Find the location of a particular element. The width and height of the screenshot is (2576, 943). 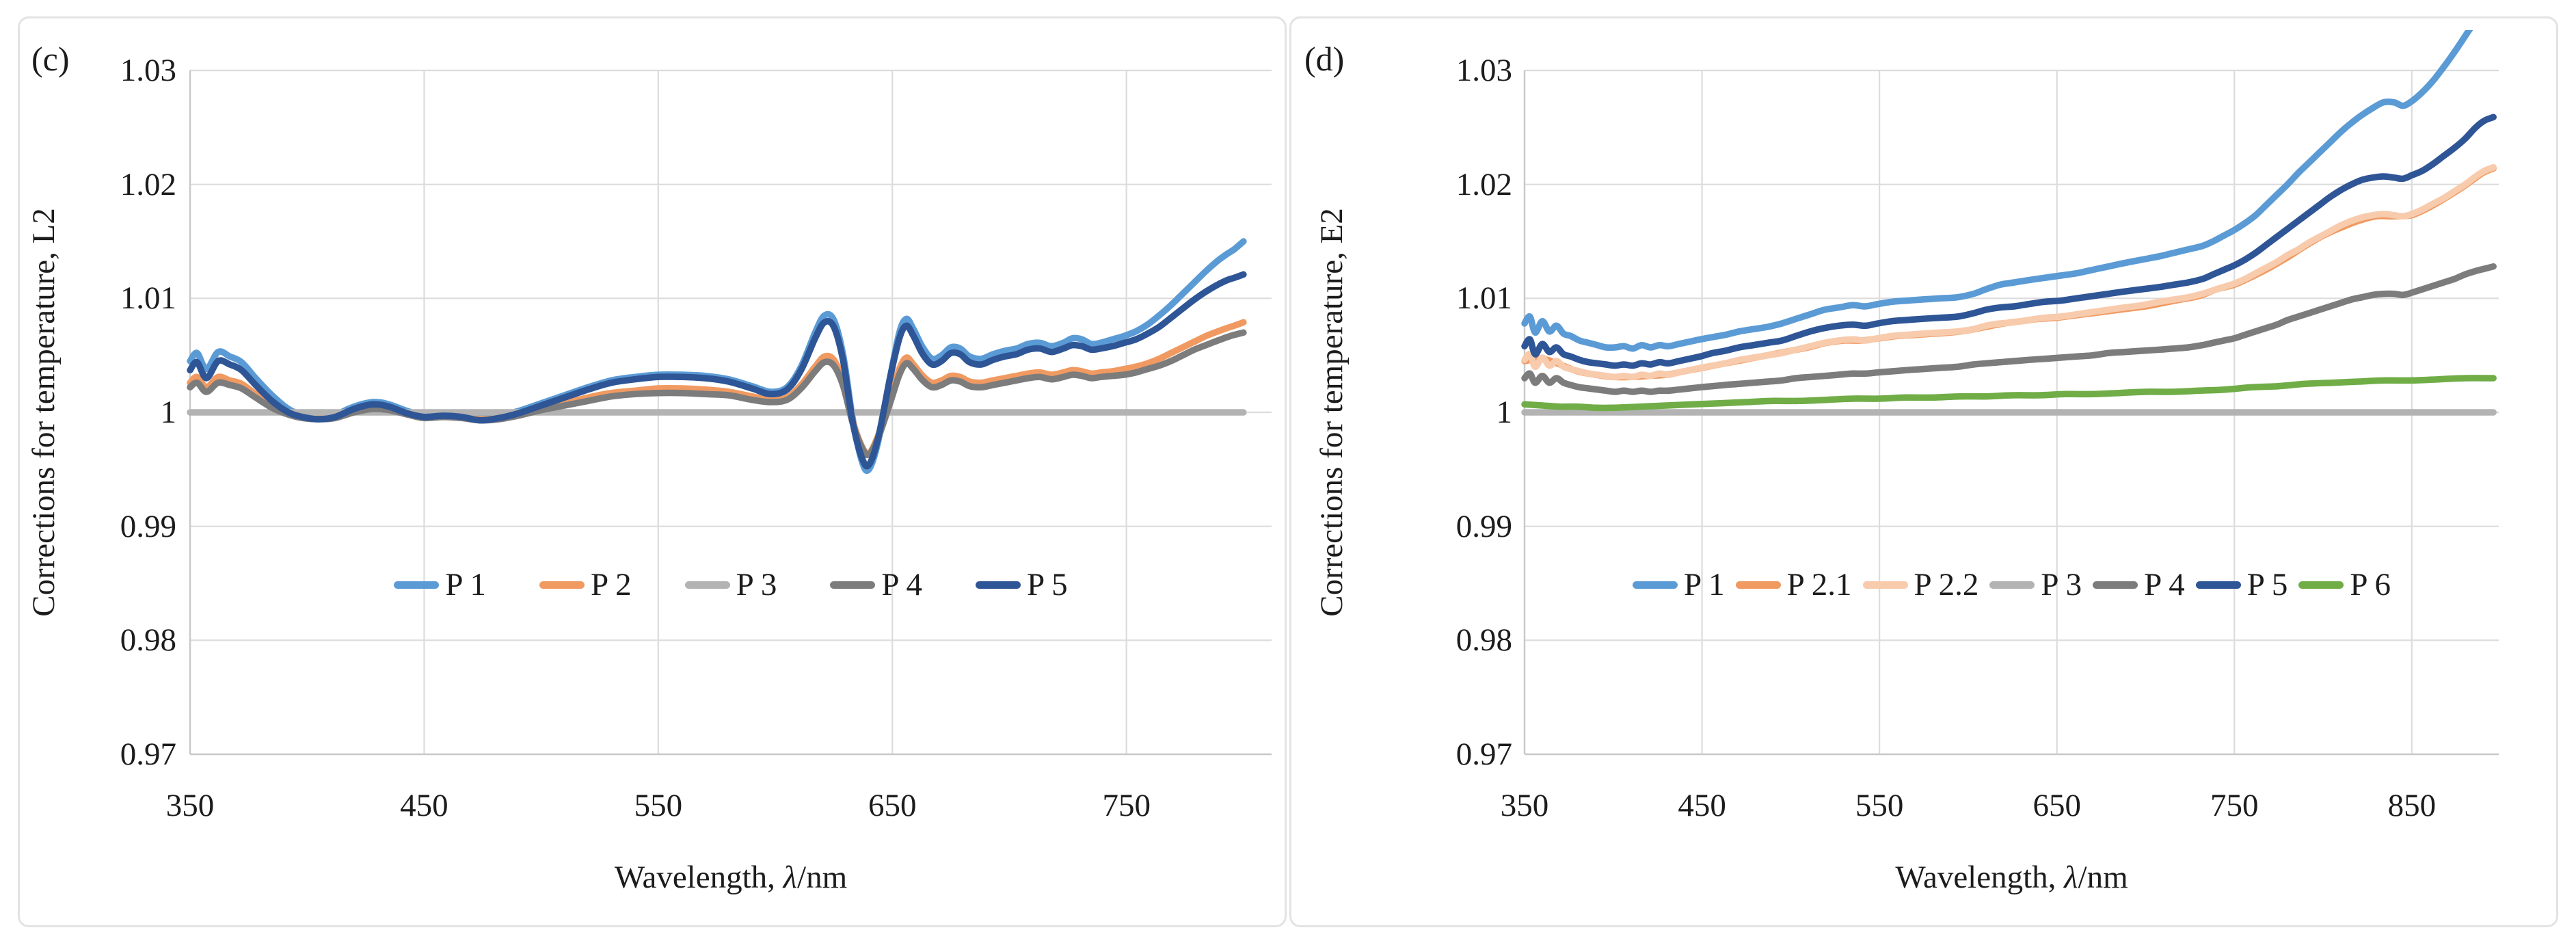

legend-label: P 2.1 is located at coordinates (1819, 584).